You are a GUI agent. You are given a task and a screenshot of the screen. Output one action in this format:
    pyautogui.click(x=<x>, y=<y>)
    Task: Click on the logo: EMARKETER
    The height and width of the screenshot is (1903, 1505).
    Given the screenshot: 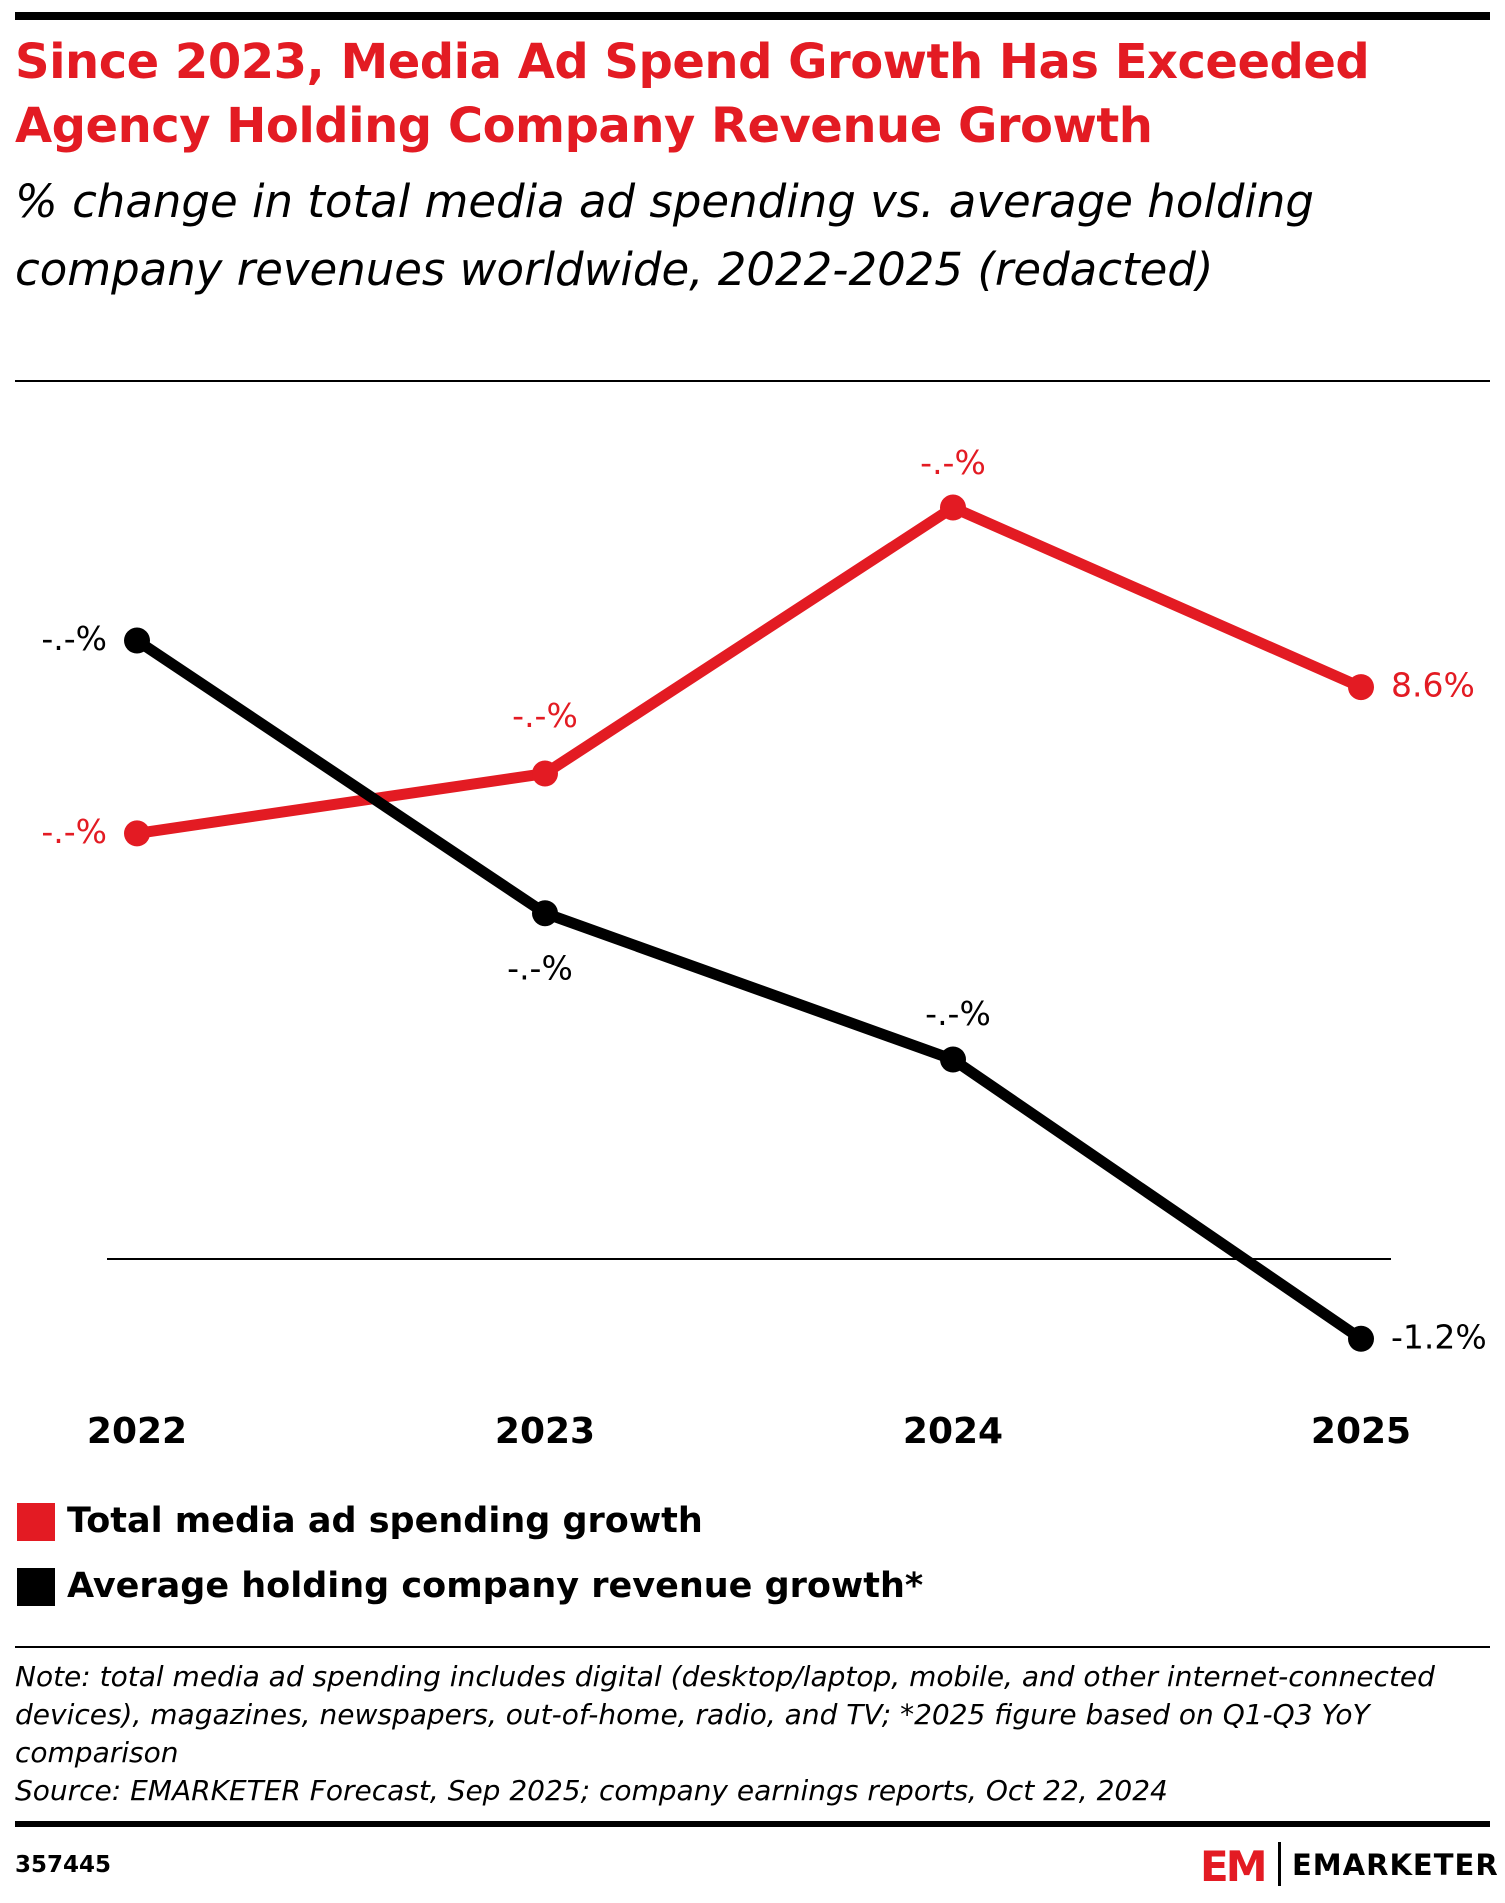 What is the action you would take?
    pyautogui.click(x=1395, y=1865)
    